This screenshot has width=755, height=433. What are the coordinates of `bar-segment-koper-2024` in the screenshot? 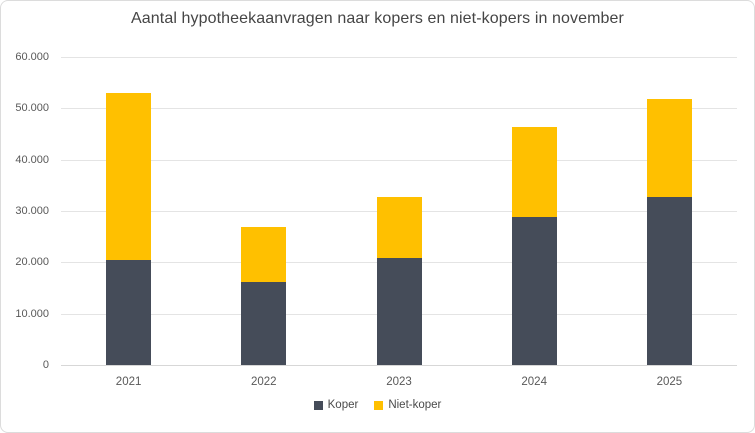 It's located at (534, 291).